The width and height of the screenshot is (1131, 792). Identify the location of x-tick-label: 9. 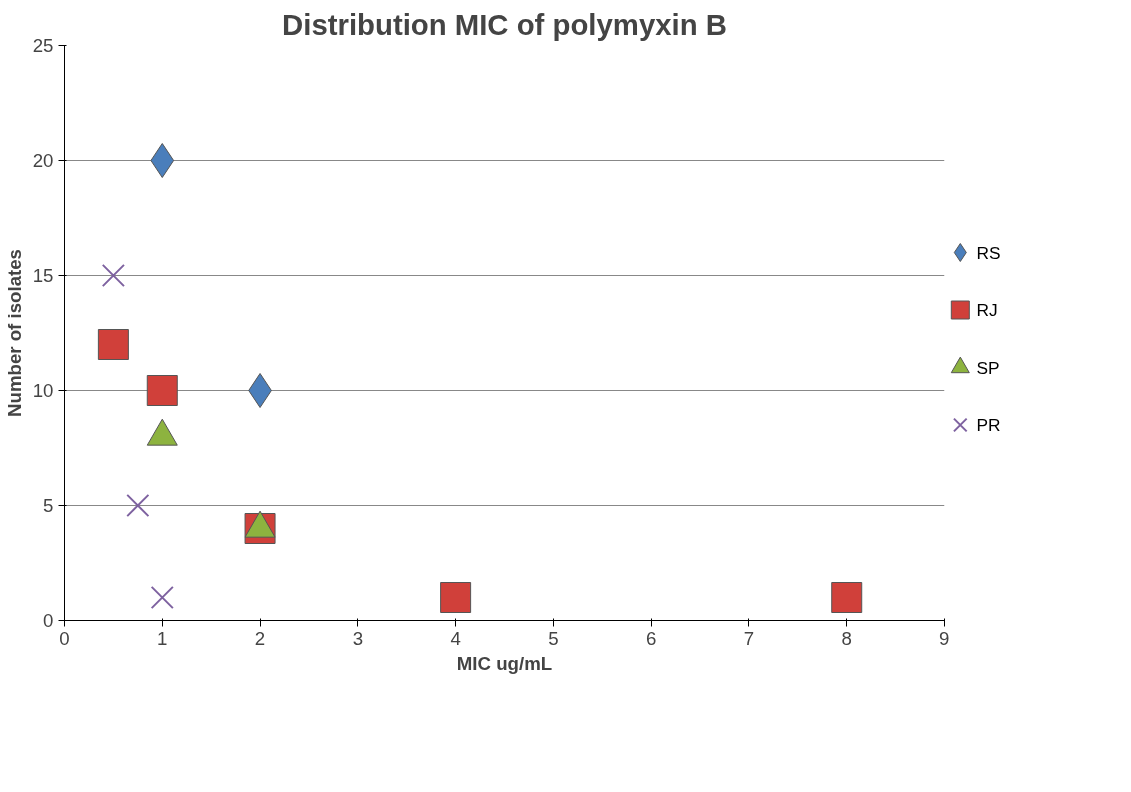
(944, 638).